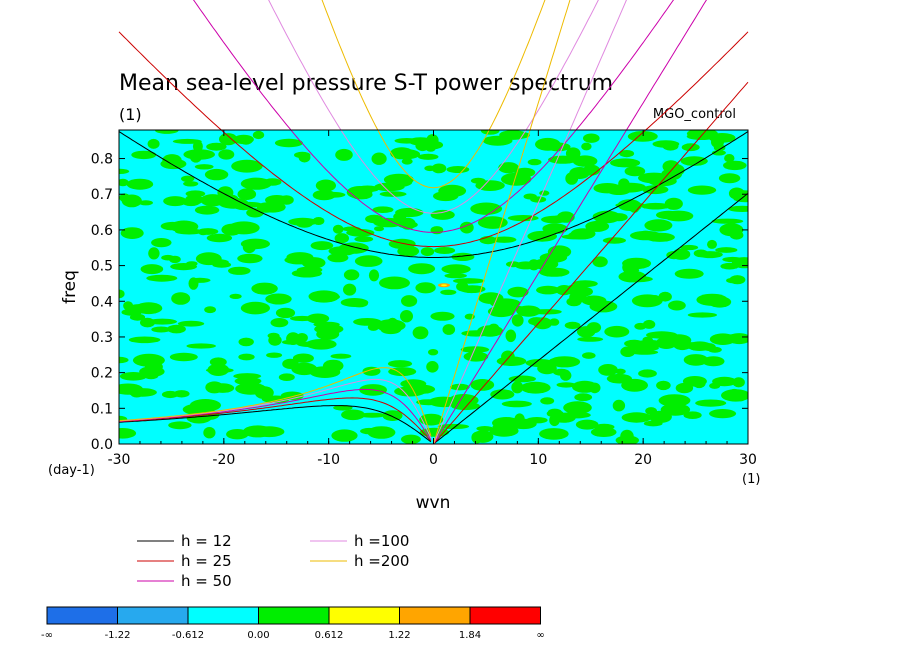 The height and width of the screenshot is (654, 904). Describe the element at coordinates (293, 623) in the screenshot. I see `colorbar: -∞ -1.22 -0.612 0.00 0.612 1.22 1.84 ∞` at that location.